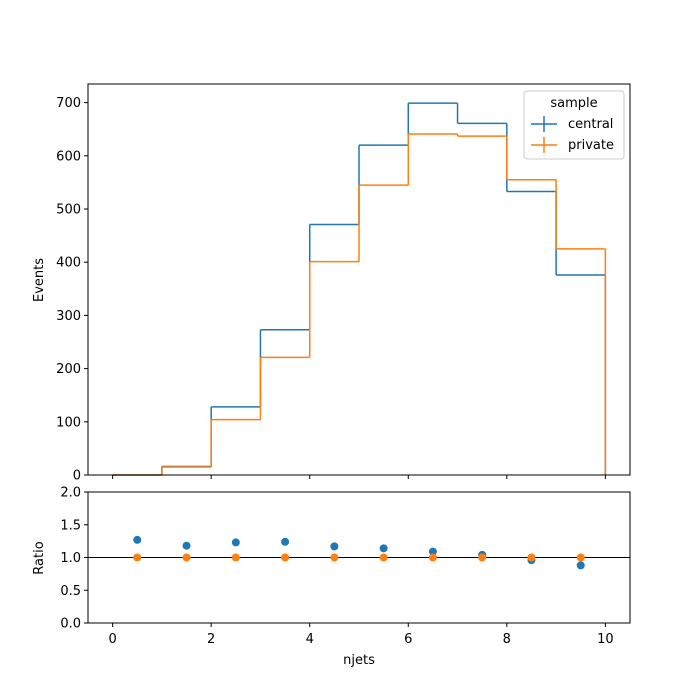 Image resolution: width=700 pixels, height=700 pixels. I want to click on ratio-x-tick-label: 4, so click(310, 639).